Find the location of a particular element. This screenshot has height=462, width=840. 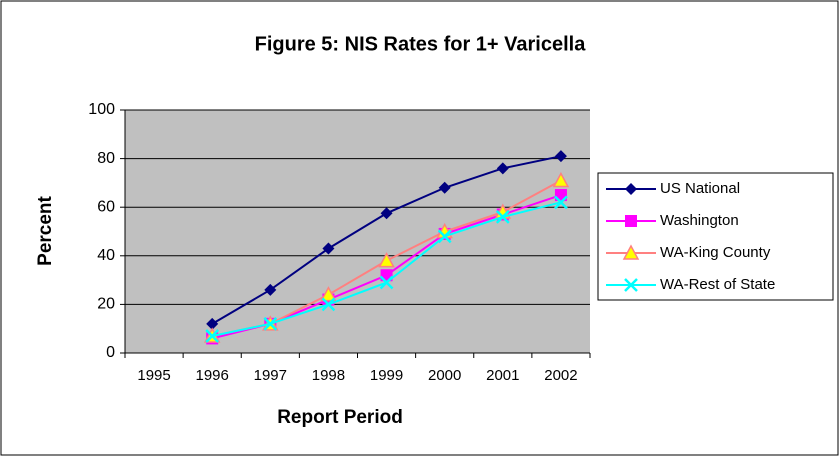

x-tick-label: 1999 is located at coordinates (386, 375).